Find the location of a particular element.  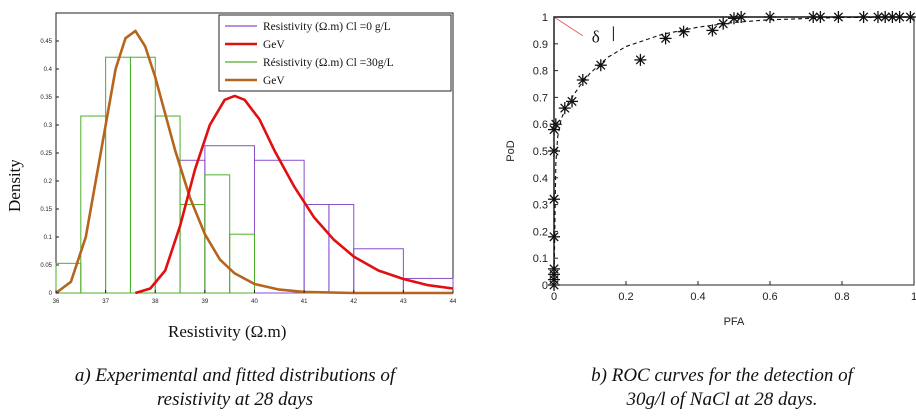

histogram-bar is located at coordinates (242, 263).